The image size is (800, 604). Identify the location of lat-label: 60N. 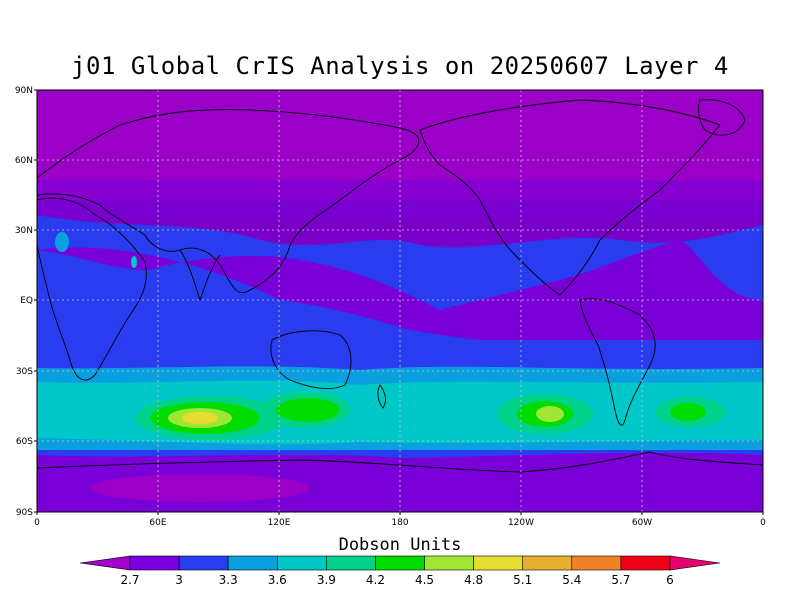
(24, 161).